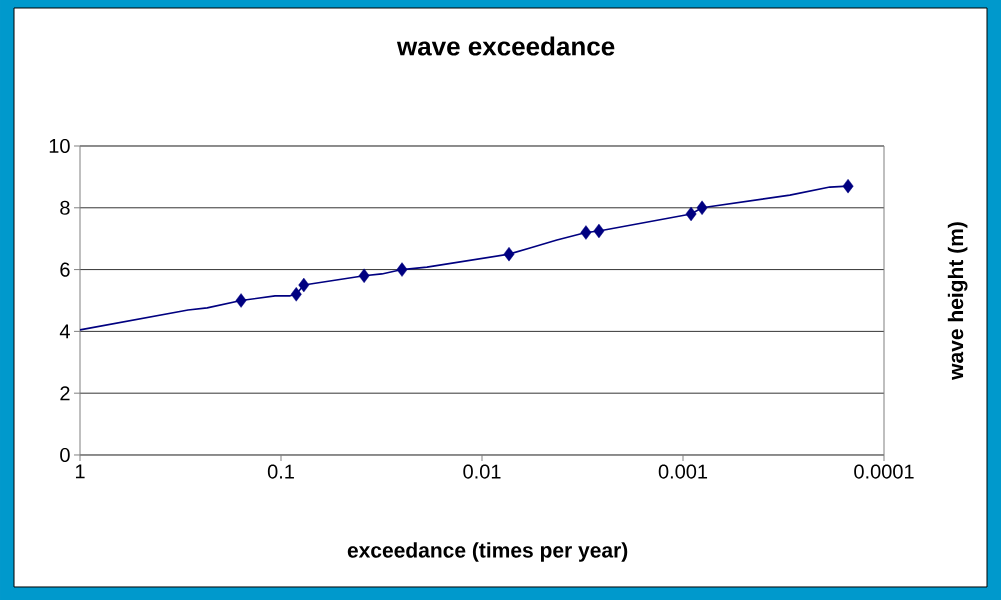  Describe the element at coordinates (957, 301) in the screenshot. I see `y-axis-title: wave height (m)` at that location.